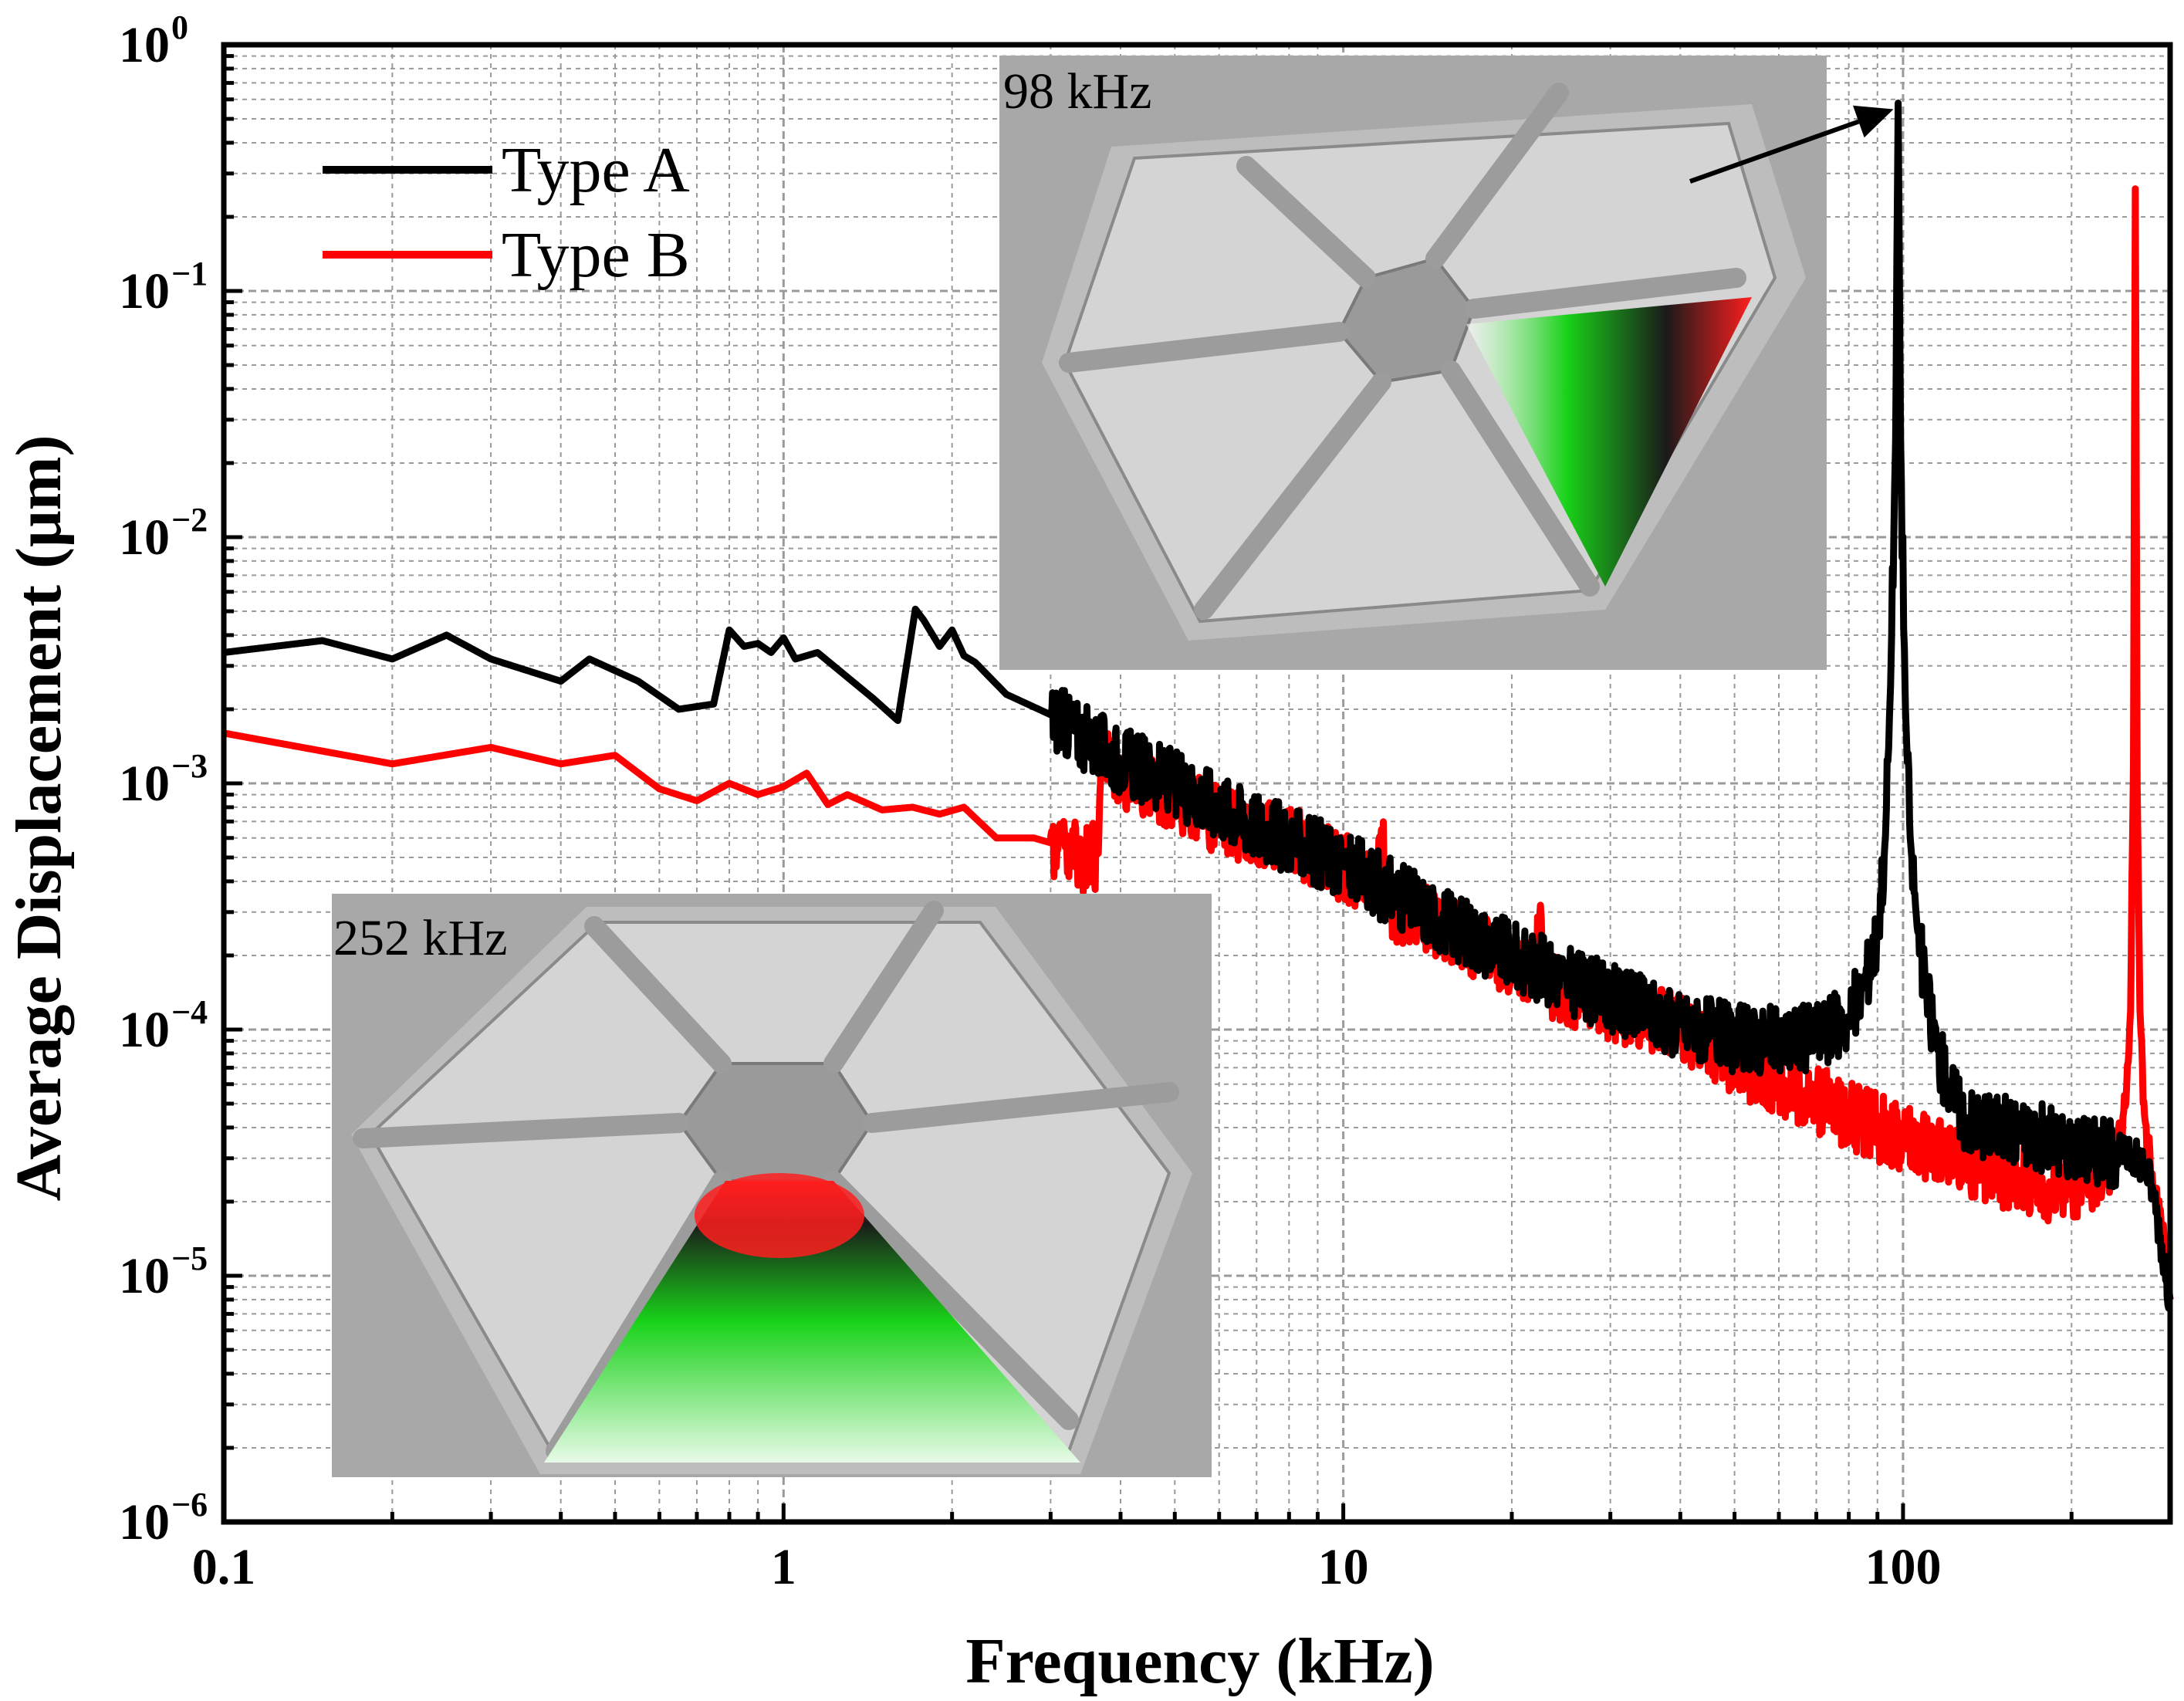 This screenshot has width=2184, height=1701. Describe the element at coordinates (779, 1215) in the screenshot. I see `mode-shape-252khz-peak` at that location.